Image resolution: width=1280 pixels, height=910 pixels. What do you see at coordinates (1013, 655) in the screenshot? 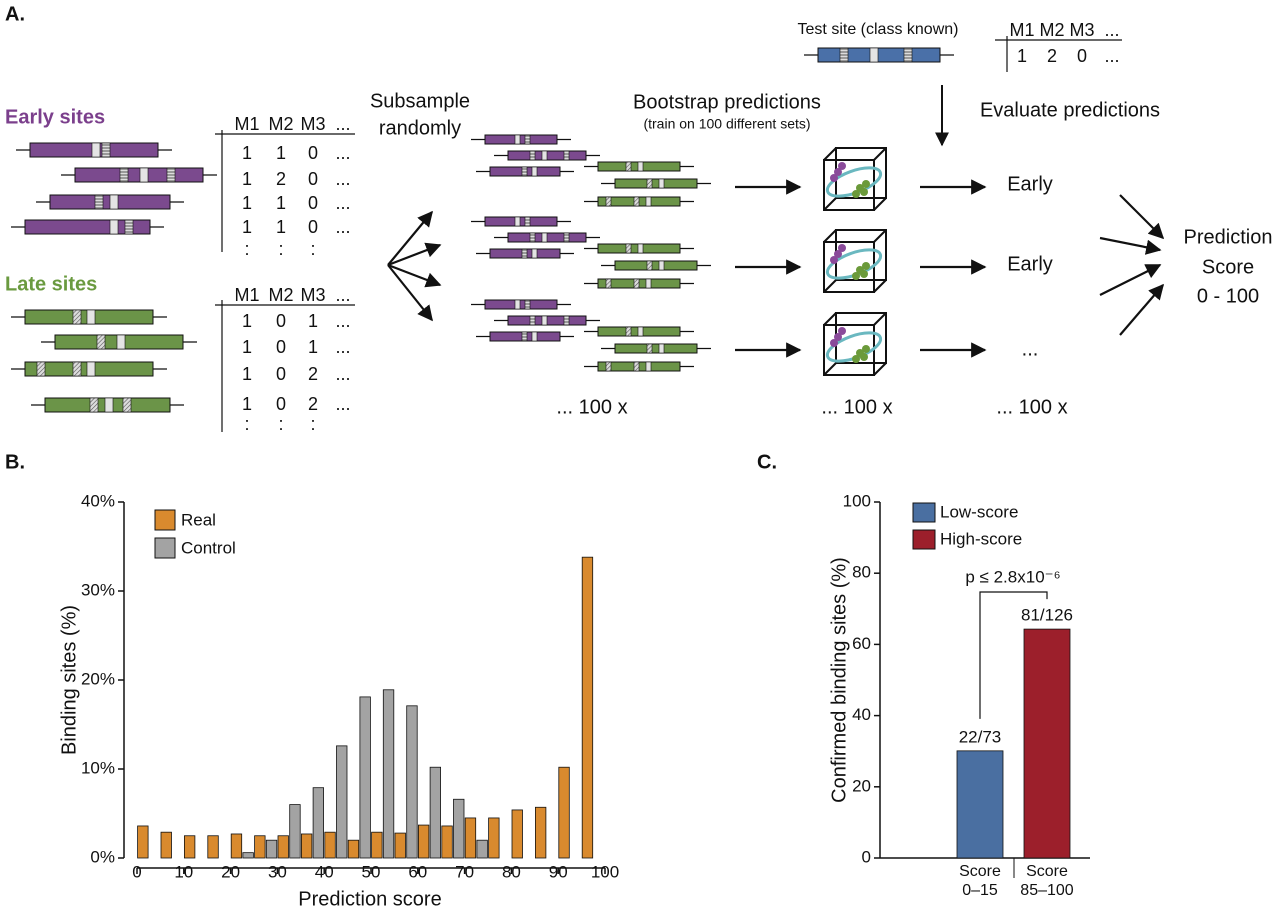
I see `significance-bracket` at bounding box center [1013, 655].